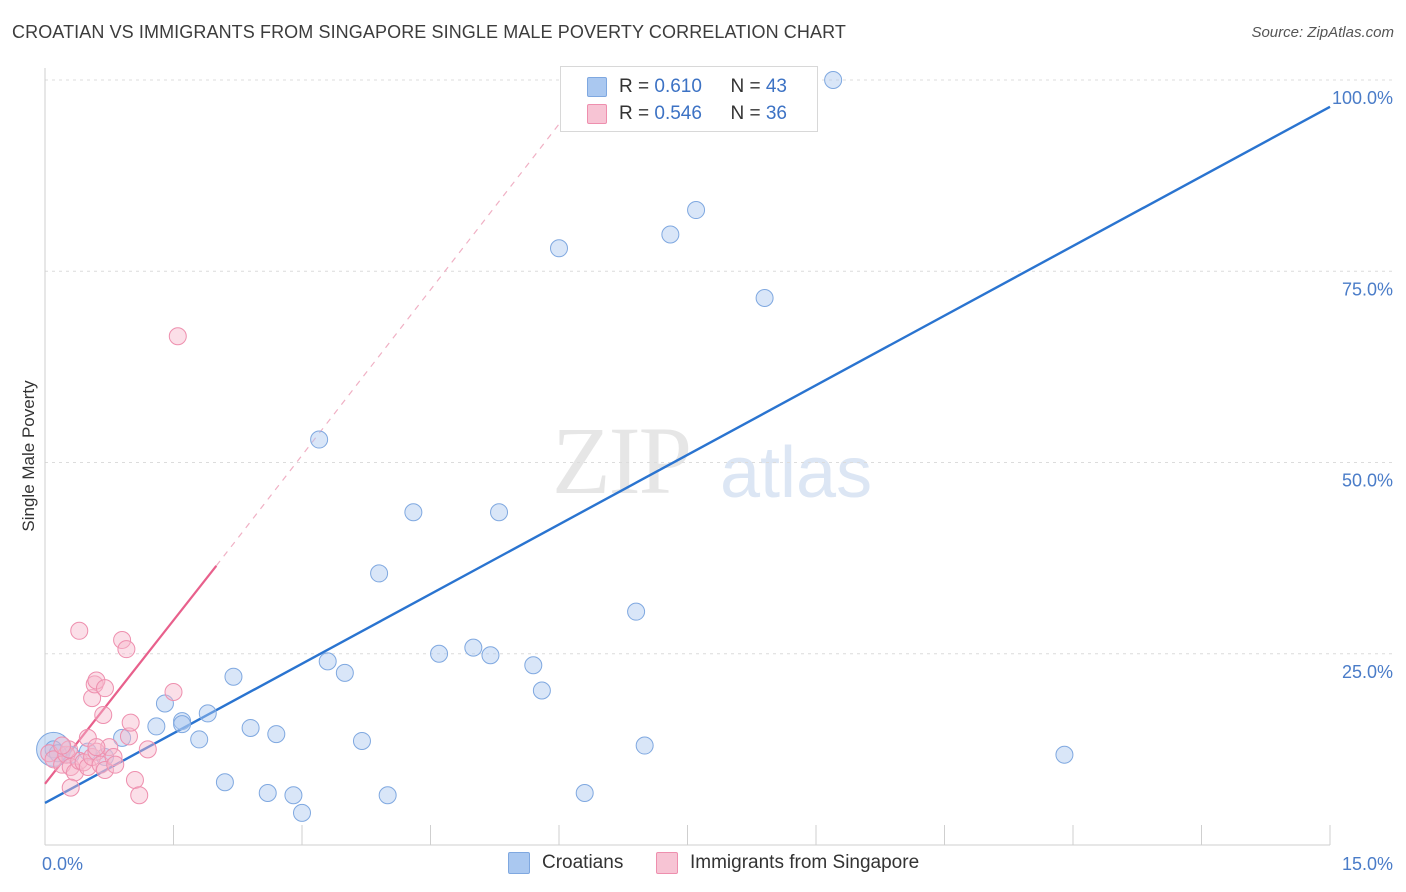  Describe the element at coordinates (776, 86) in the screenshot. I see `n-value: 43` at that location.